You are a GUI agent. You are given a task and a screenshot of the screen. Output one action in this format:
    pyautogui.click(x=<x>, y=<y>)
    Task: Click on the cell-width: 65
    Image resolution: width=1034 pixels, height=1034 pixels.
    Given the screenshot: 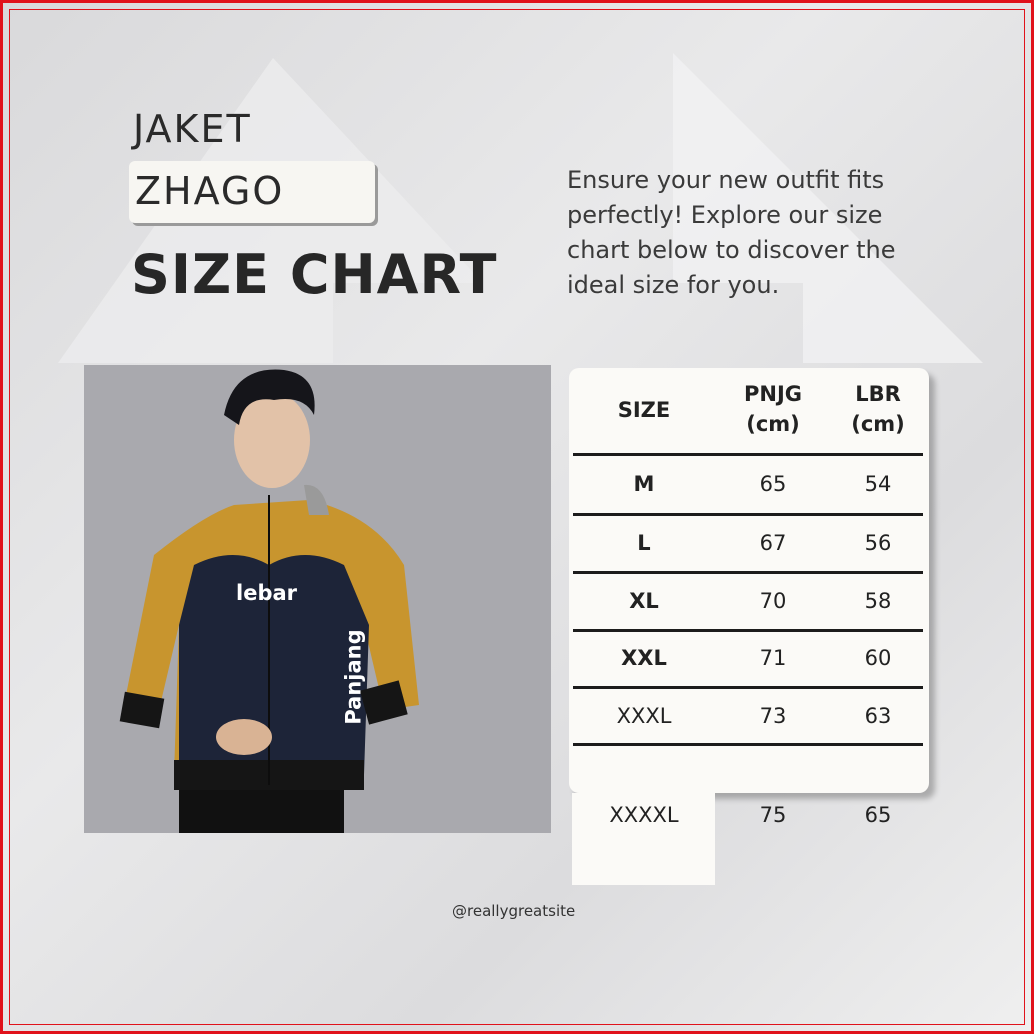 What is the action you would take?
    pyautogui.click(x=878, y=815)
    